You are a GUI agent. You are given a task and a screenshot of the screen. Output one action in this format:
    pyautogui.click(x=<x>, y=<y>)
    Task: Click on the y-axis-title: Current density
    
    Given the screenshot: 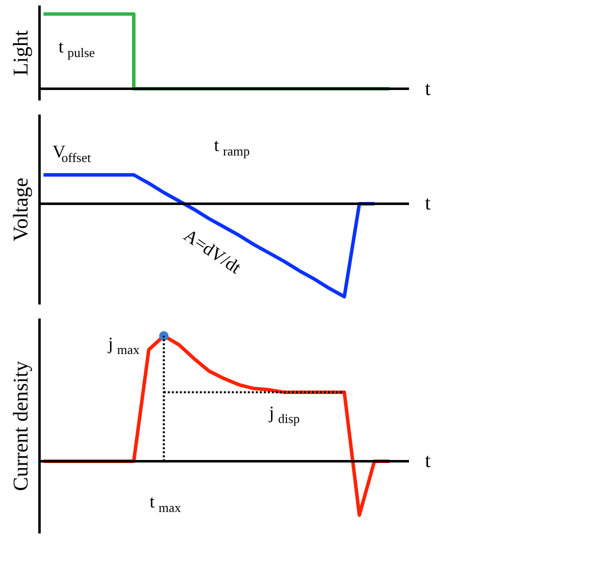 What is the action you would take?
    pyautogui.click(x=20, y=426)
    